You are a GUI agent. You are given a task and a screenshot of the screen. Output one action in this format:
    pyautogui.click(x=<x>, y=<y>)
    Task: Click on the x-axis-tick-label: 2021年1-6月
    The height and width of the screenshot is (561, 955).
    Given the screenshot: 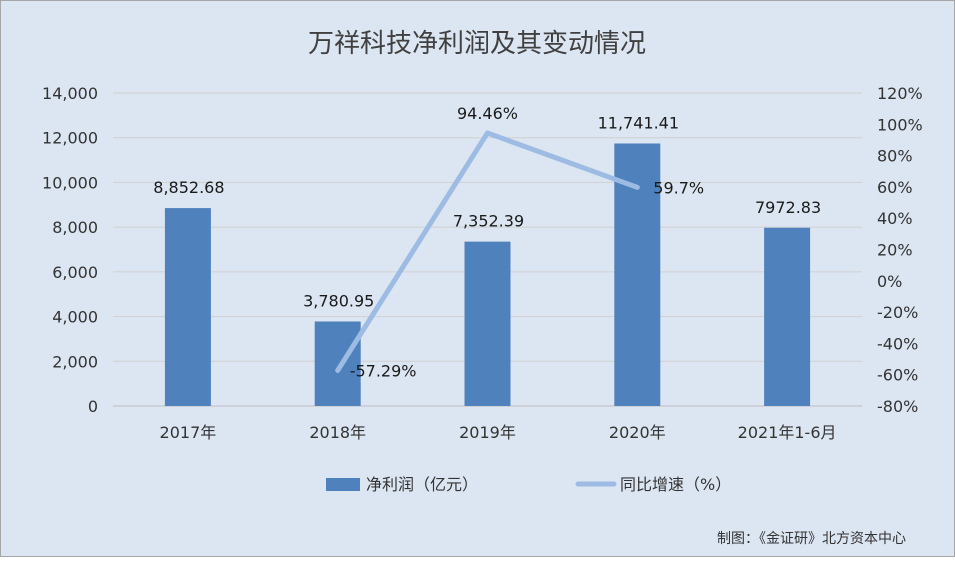 What is the action you would take?
    pyautogui.click(x=787, y=432)
    